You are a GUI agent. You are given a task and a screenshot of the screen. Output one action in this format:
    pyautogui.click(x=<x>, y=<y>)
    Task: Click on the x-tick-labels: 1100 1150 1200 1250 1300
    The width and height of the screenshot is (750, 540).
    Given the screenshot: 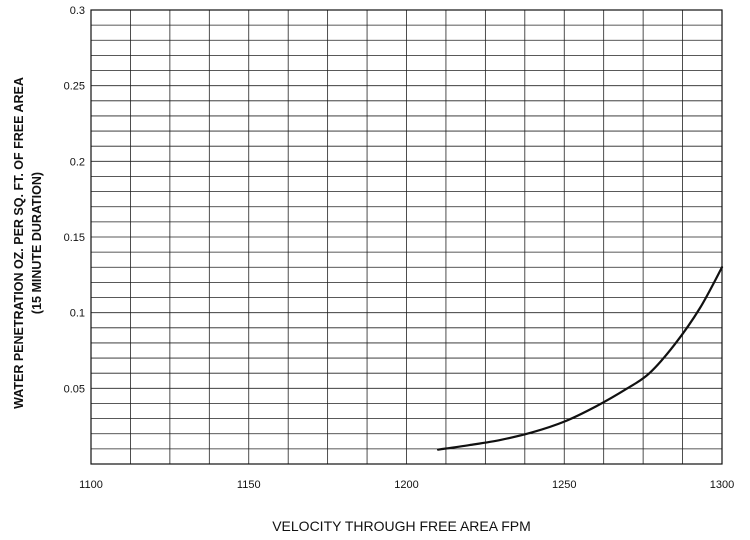 What is the action you would take?
    pyautogui.click(x=406, y=485)
    